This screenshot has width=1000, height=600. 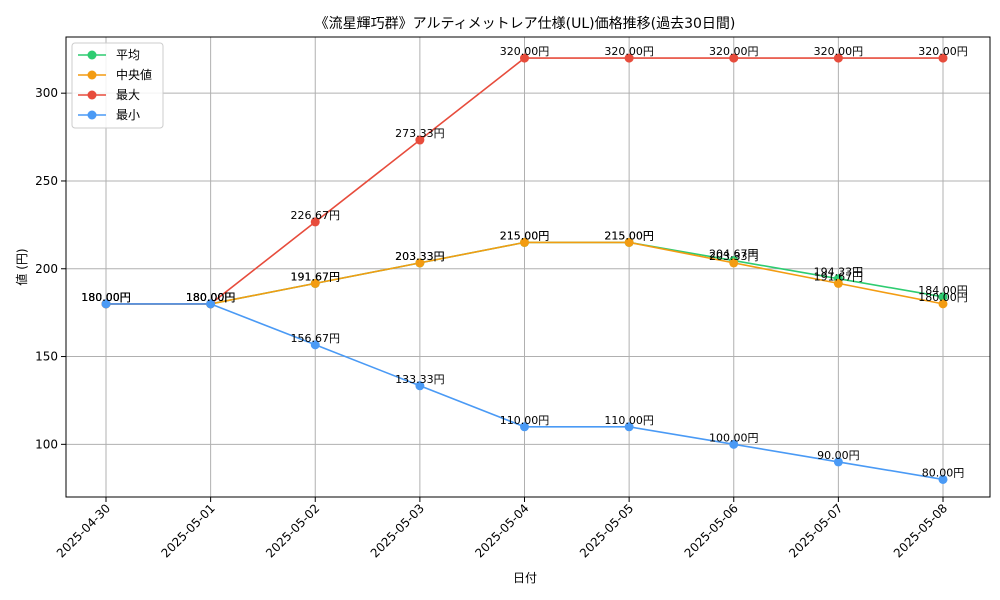 What do you see at coordinates (943, 290) in the screenshot?
I see `data-label: 184.00円` at bounding box center [943, 290].